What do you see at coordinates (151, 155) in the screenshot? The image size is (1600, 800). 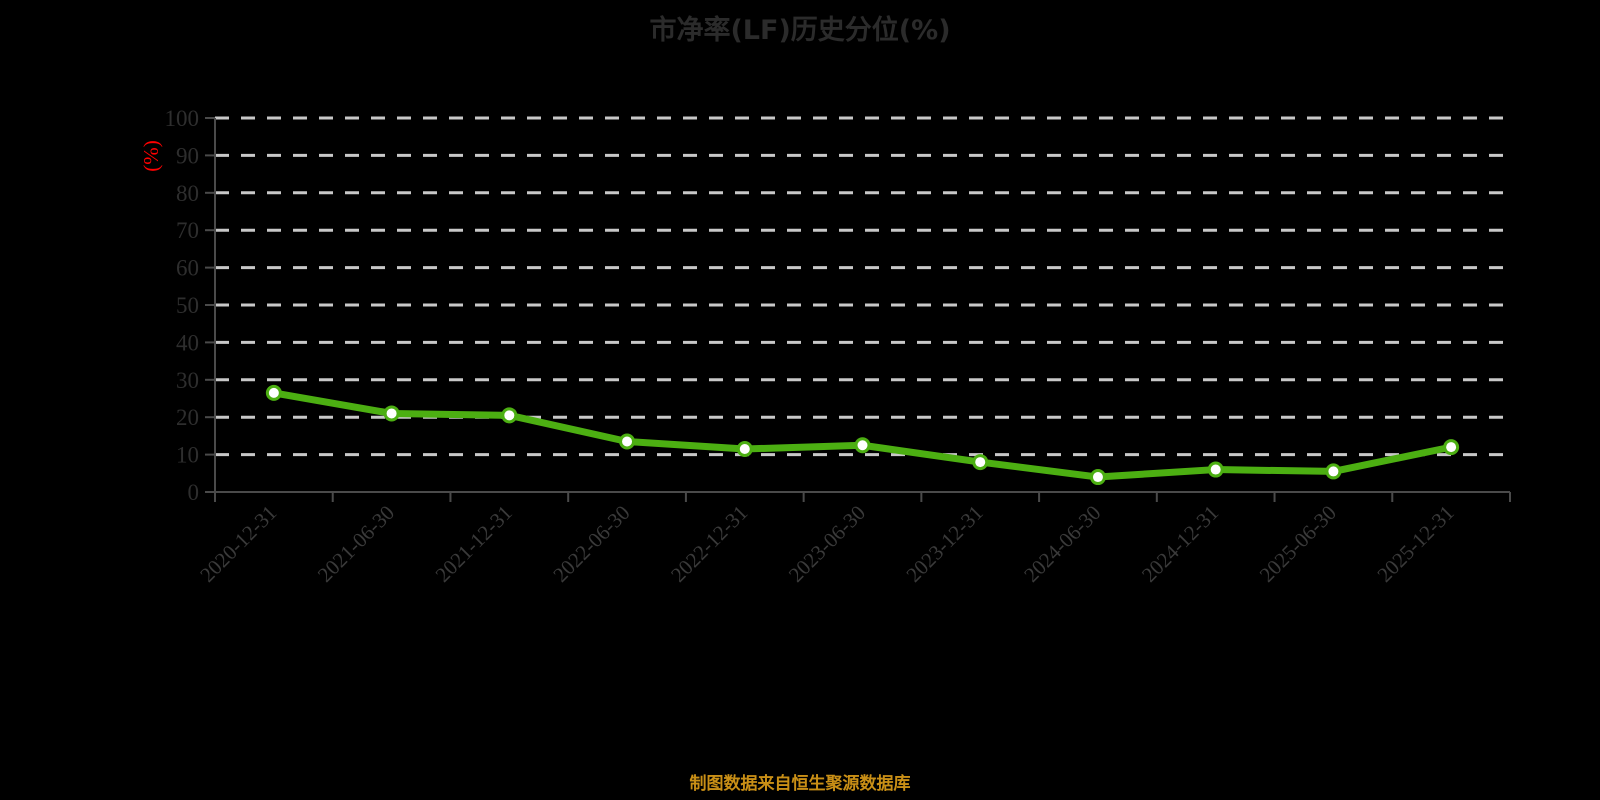 I see `y-axis-unit-label: (%)` at bounding box center [151, 155].